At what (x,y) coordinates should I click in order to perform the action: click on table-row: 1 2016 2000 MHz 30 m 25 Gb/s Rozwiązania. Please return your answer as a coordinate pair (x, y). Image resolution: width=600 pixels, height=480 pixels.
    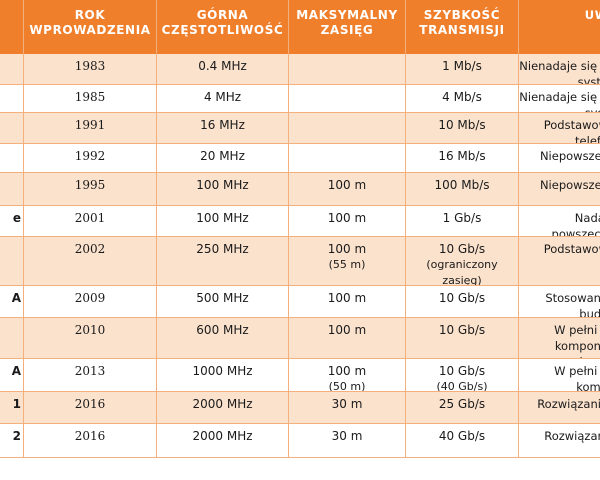
    Looking at the image, I should click on (300, 408).